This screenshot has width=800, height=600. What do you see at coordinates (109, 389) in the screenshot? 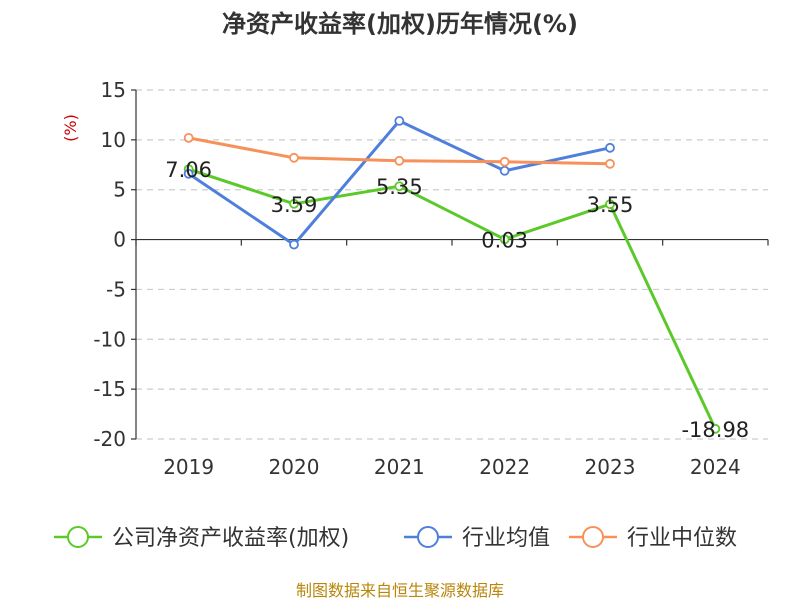
I see `y-tick-label: -15` at bounding box center [109, 389].